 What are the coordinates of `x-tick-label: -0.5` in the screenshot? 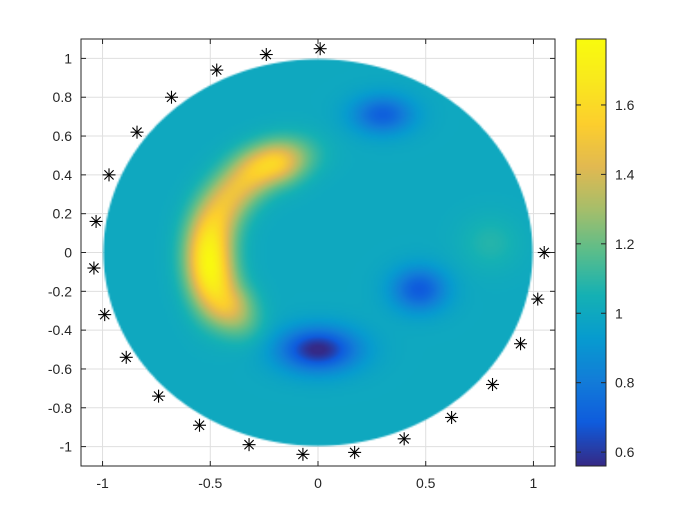 It's located at (210, 483).